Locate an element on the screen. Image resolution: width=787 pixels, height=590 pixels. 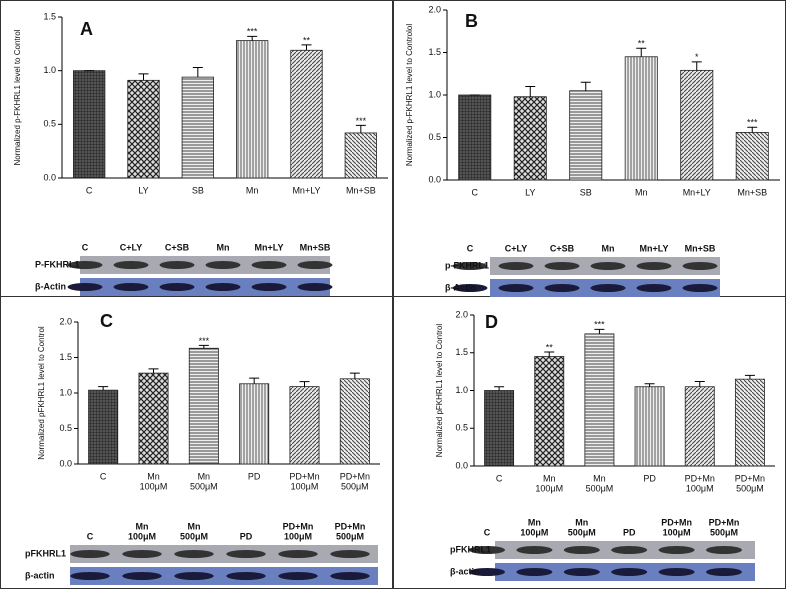
lane-label: C+SB is located at coordinates (177, 247).